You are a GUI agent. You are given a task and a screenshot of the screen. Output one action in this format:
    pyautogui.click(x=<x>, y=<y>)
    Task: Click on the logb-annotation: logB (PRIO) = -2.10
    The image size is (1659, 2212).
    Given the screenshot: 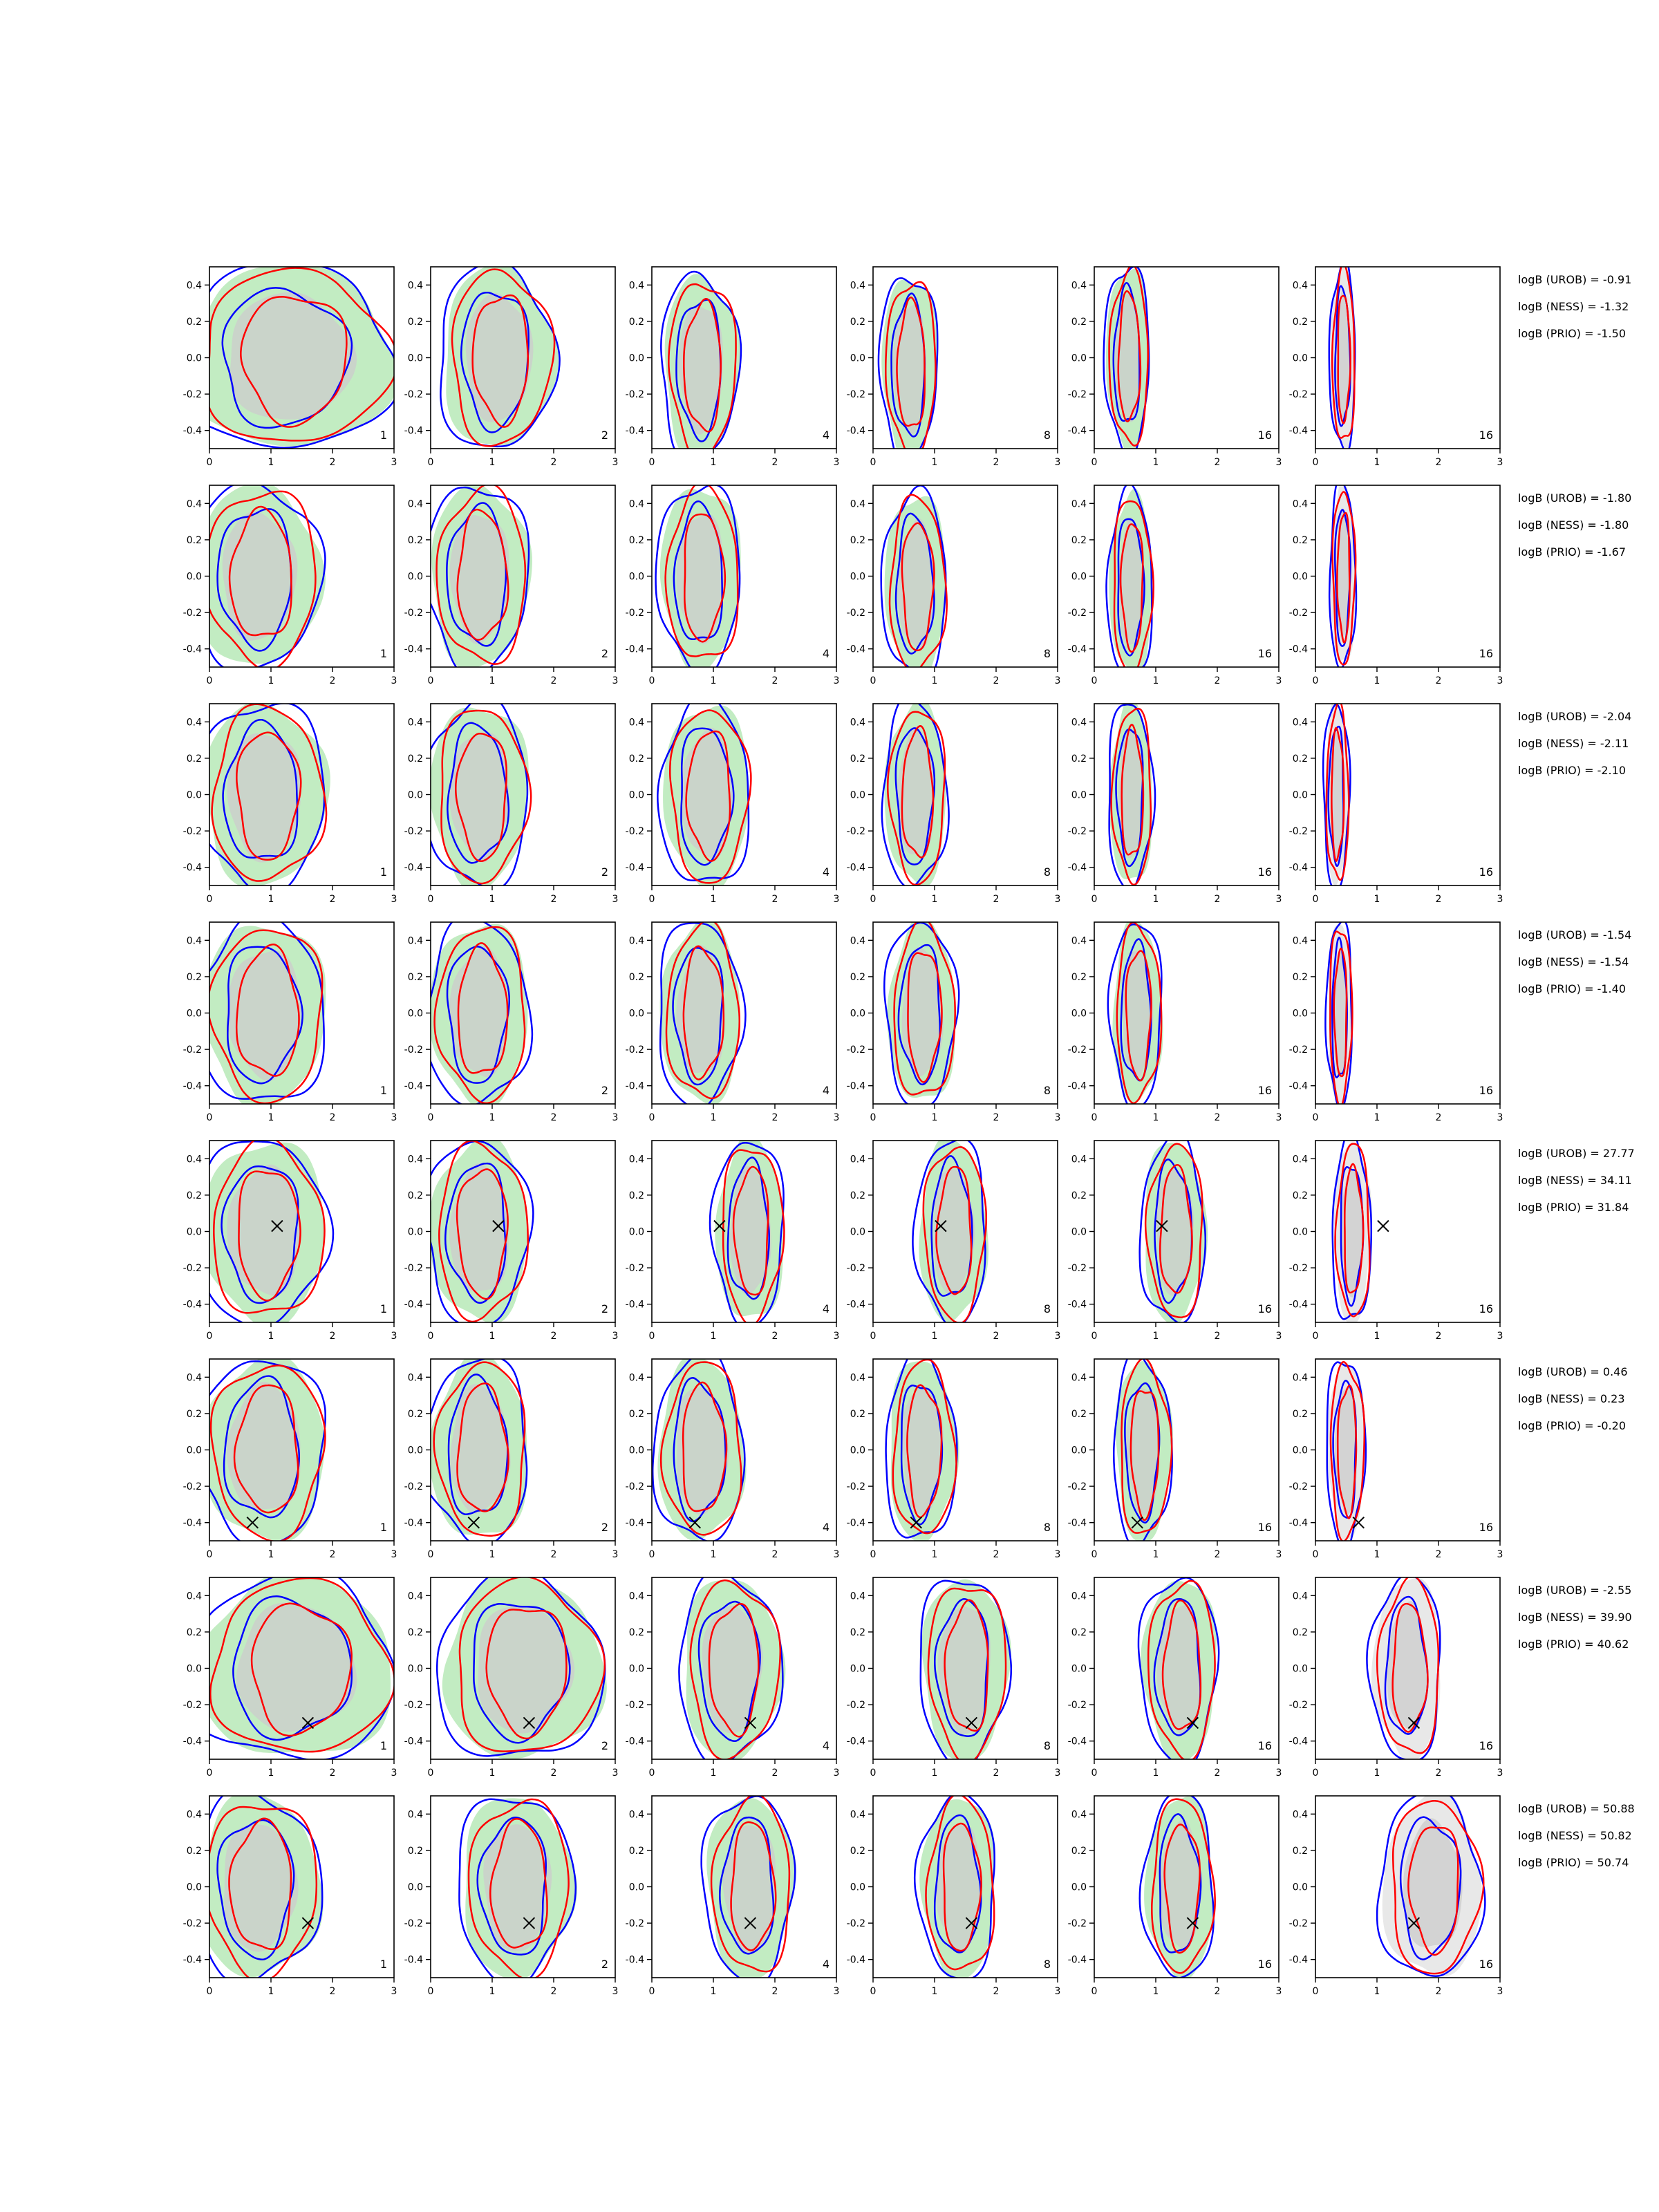 What is the action you would take?
    pyautogui.click(x=1572, y=770)
    